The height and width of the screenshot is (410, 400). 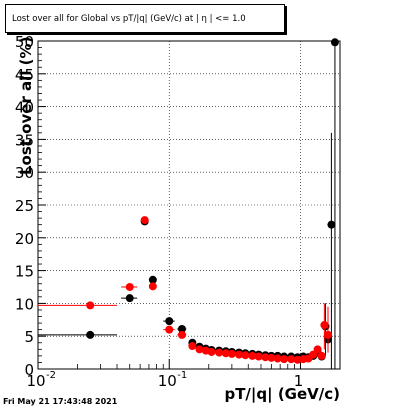 What do you see at coordinates (24, 239) in the screenshot?
I see `y-tick-label: 20` at bounding box center [24, 239].